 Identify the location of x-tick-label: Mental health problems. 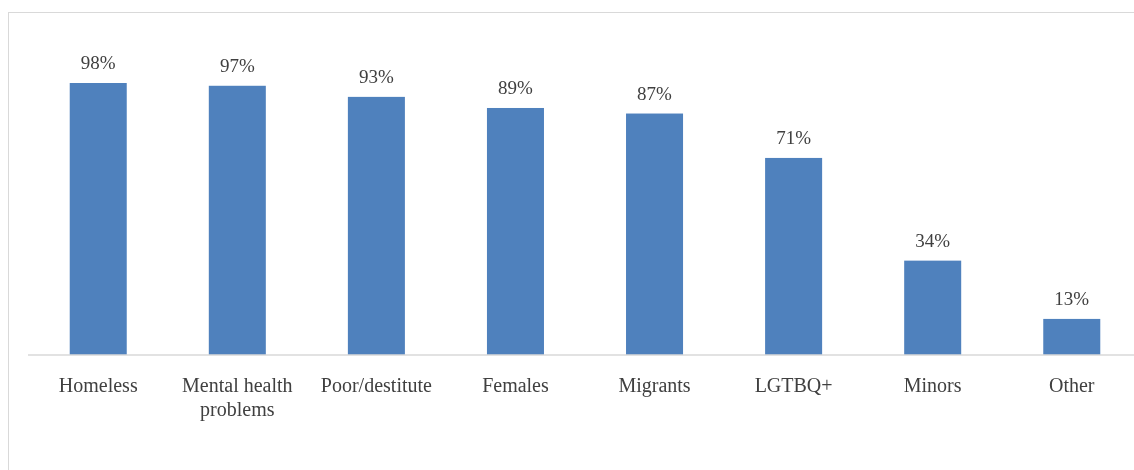
(237, 397).